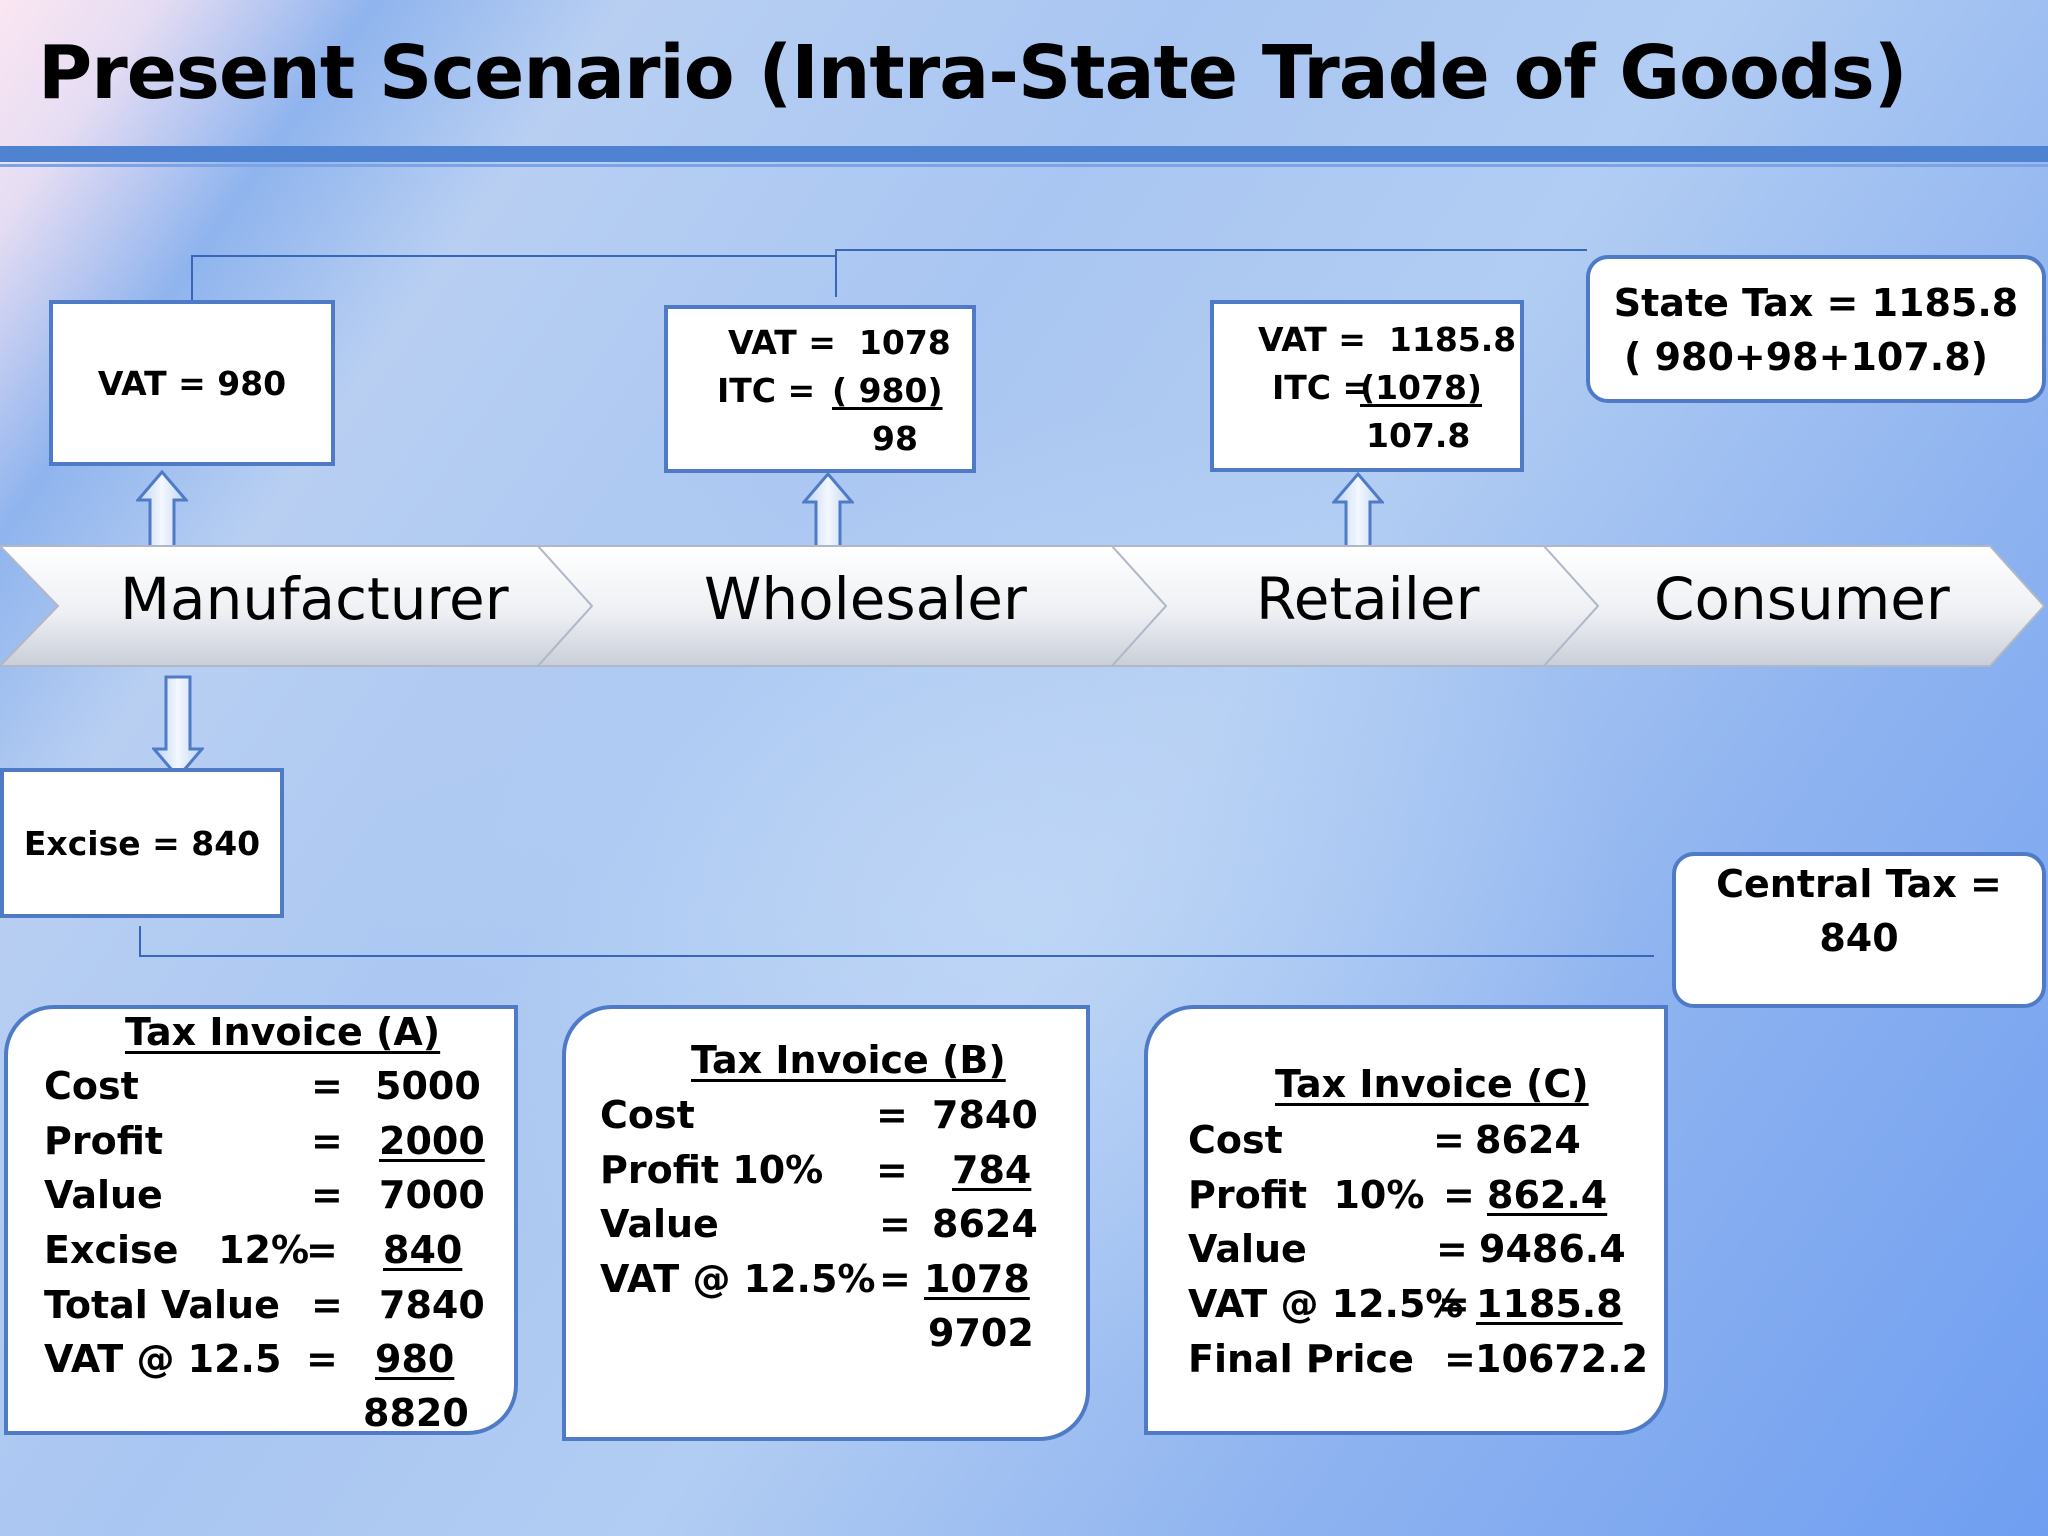  What do you see at coordinates (104, 1141) in the screenshot?
I see `invoice-a-row-label: Profit` at bounding box center [104, 1141].